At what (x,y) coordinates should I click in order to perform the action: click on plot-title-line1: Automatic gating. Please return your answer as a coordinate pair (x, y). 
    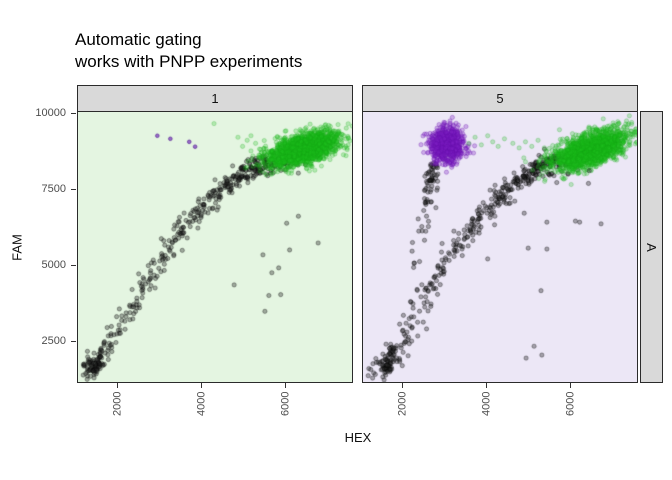
    Looking at the image, I should click on (138, 39).